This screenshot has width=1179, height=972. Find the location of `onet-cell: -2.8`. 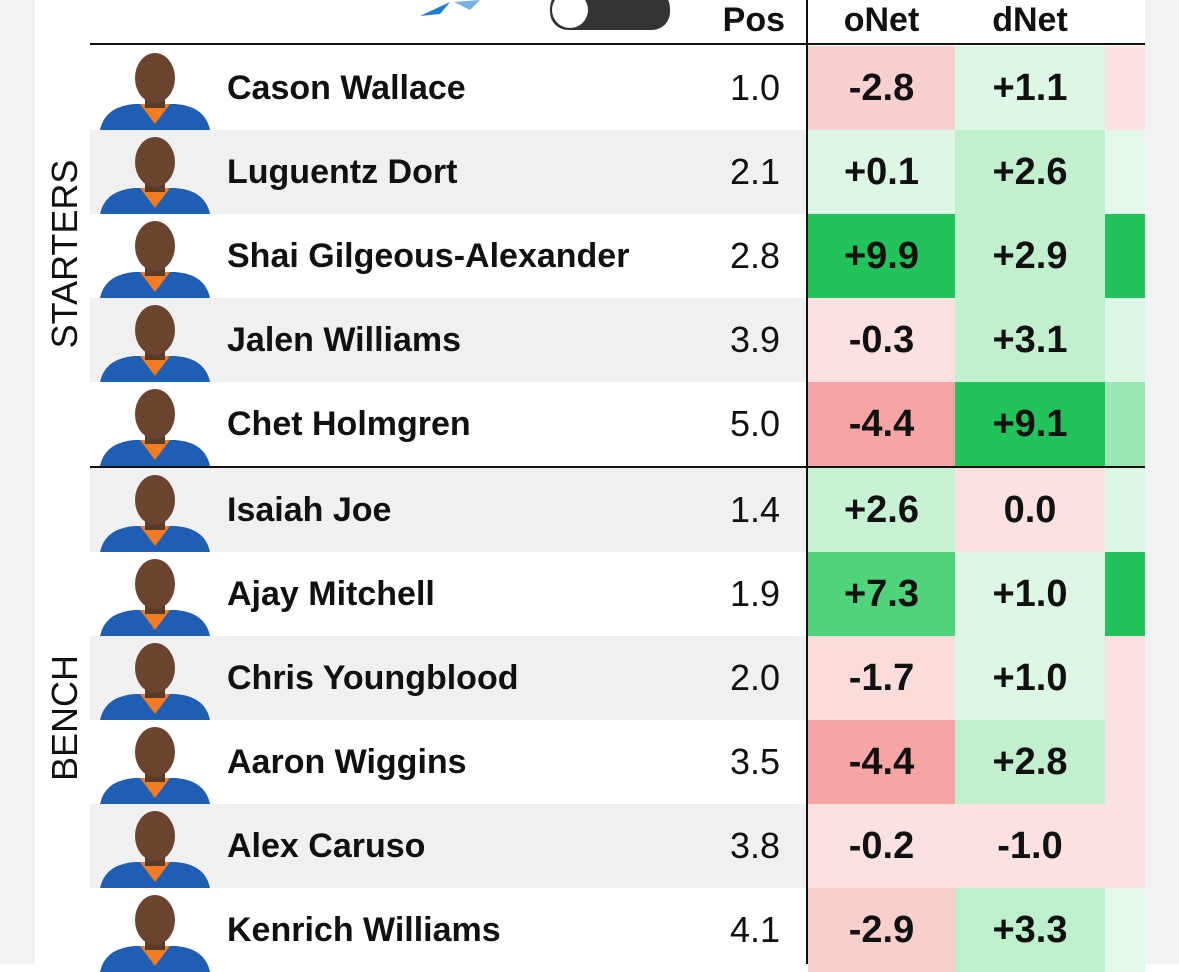

onet-cell: -2.8 is located at coordinates (881, 88).